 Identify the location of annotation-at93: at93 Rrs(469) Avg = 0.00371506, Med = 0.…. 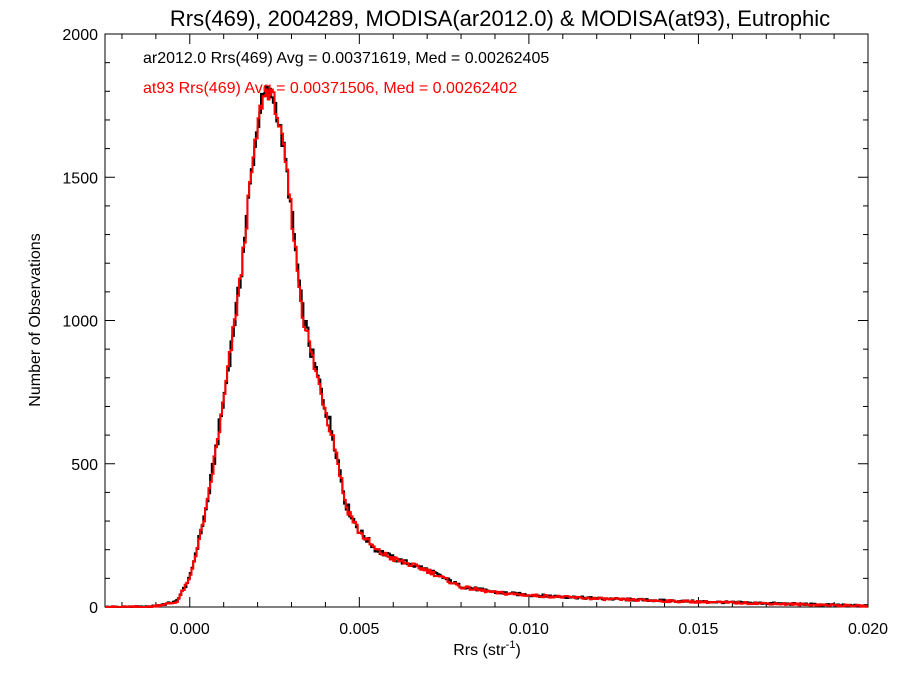
(330, 88).